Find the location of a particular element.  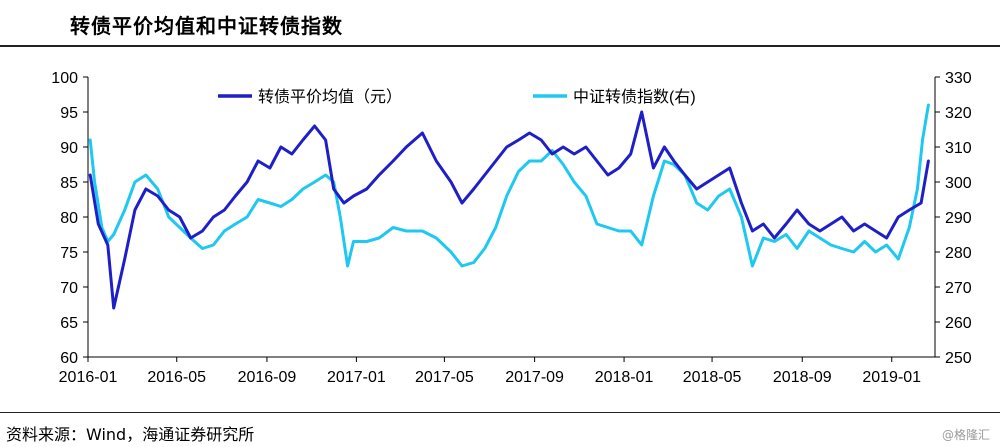

chart-legend: 转债平价均值（元） 中证转债指数(右) is located at coordinates (457, 97).